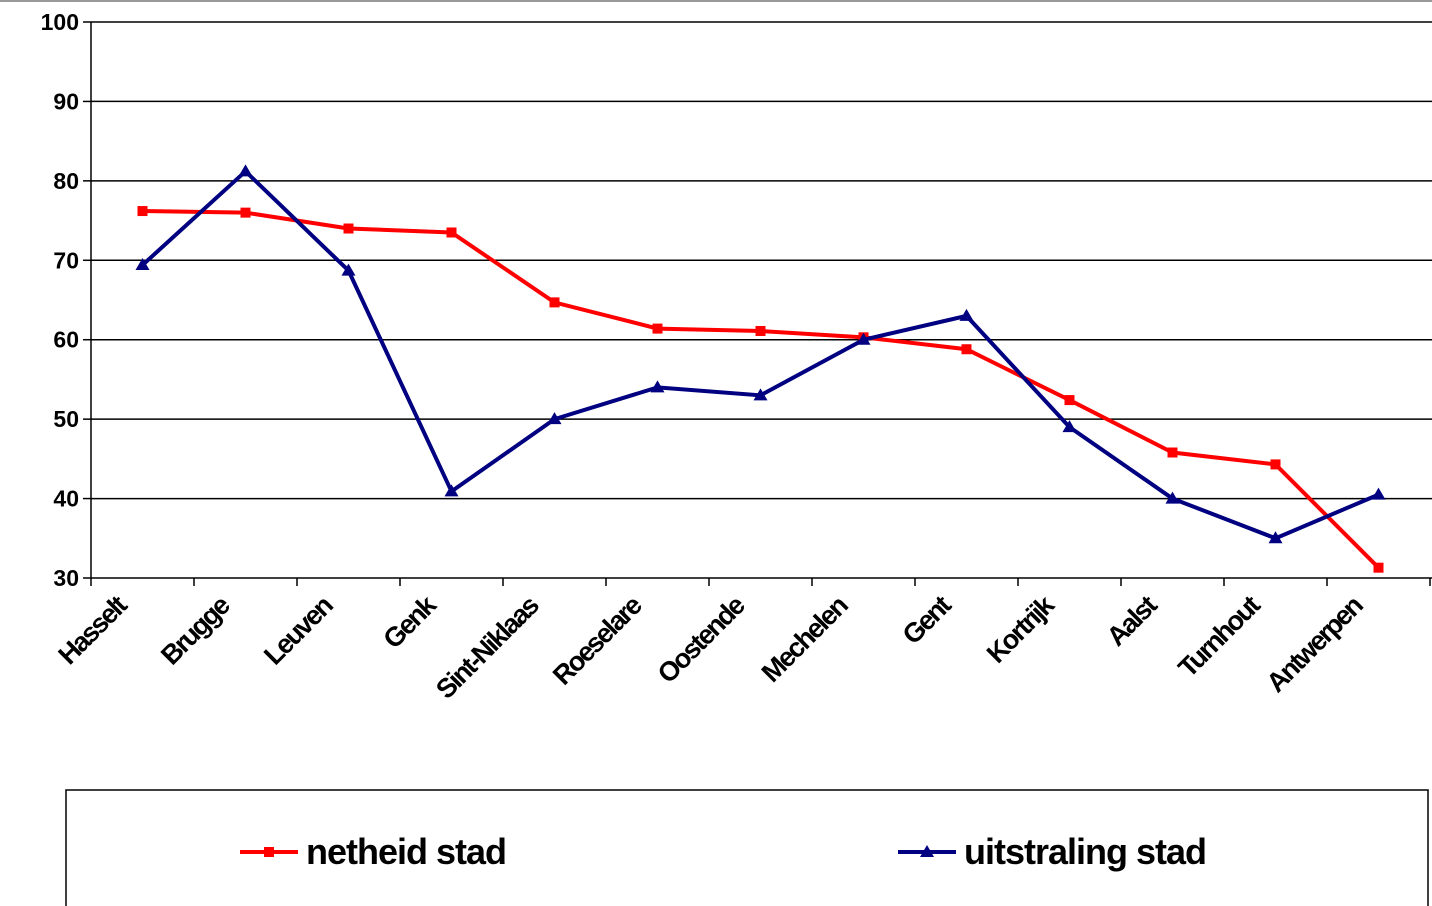 The width and height of the screenshot is (1432, 906). Describe the element at coordinates (1021, 629) in the screenshot. I see `x-tick-label: Kortrijk` at that location.